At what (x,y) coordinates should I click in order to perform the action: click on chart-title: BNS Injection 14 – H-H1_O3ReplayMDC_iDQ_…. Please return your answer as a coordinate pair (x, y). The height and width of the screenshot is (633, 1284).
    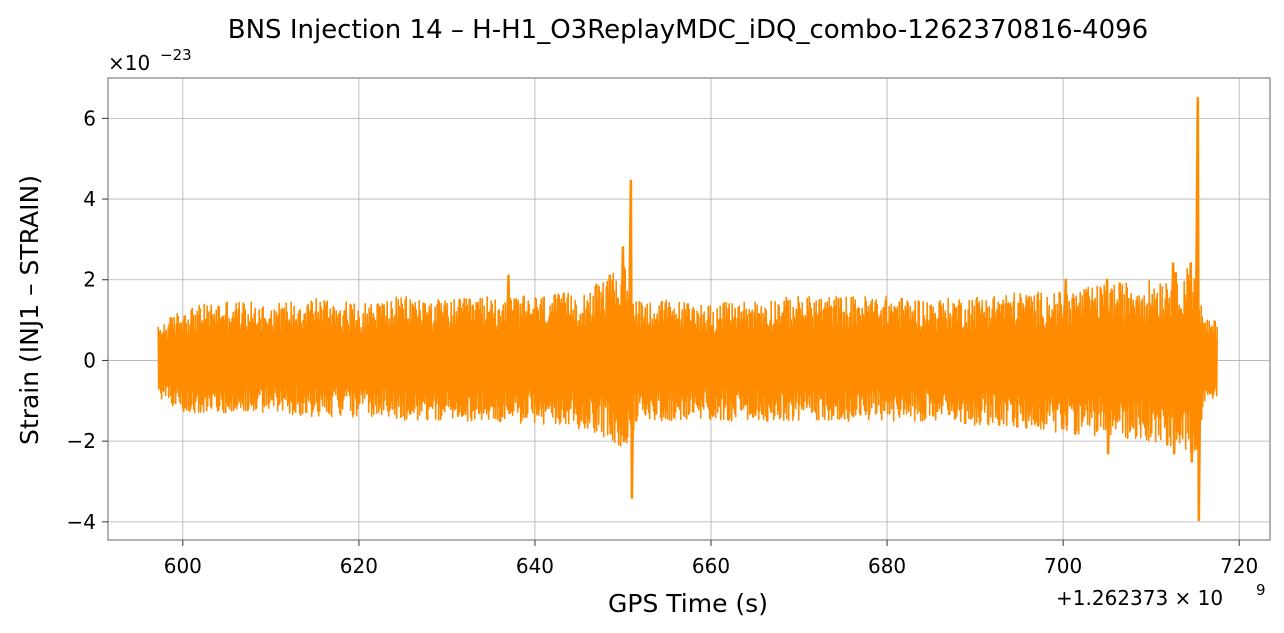
    Looking at the image, I should click on (688, 30).